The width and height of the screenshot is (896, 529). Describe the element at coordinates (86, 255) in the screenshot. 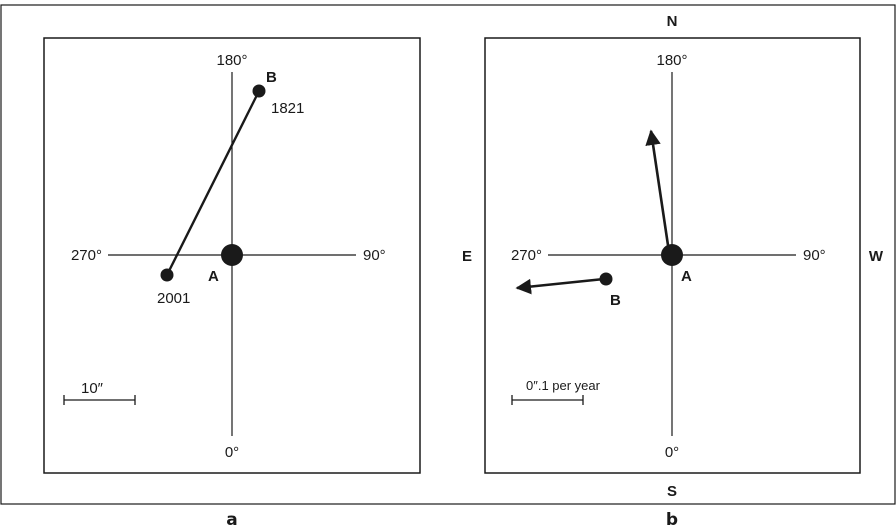

I see `panel-a-axis-left-label: 270°` at that location.